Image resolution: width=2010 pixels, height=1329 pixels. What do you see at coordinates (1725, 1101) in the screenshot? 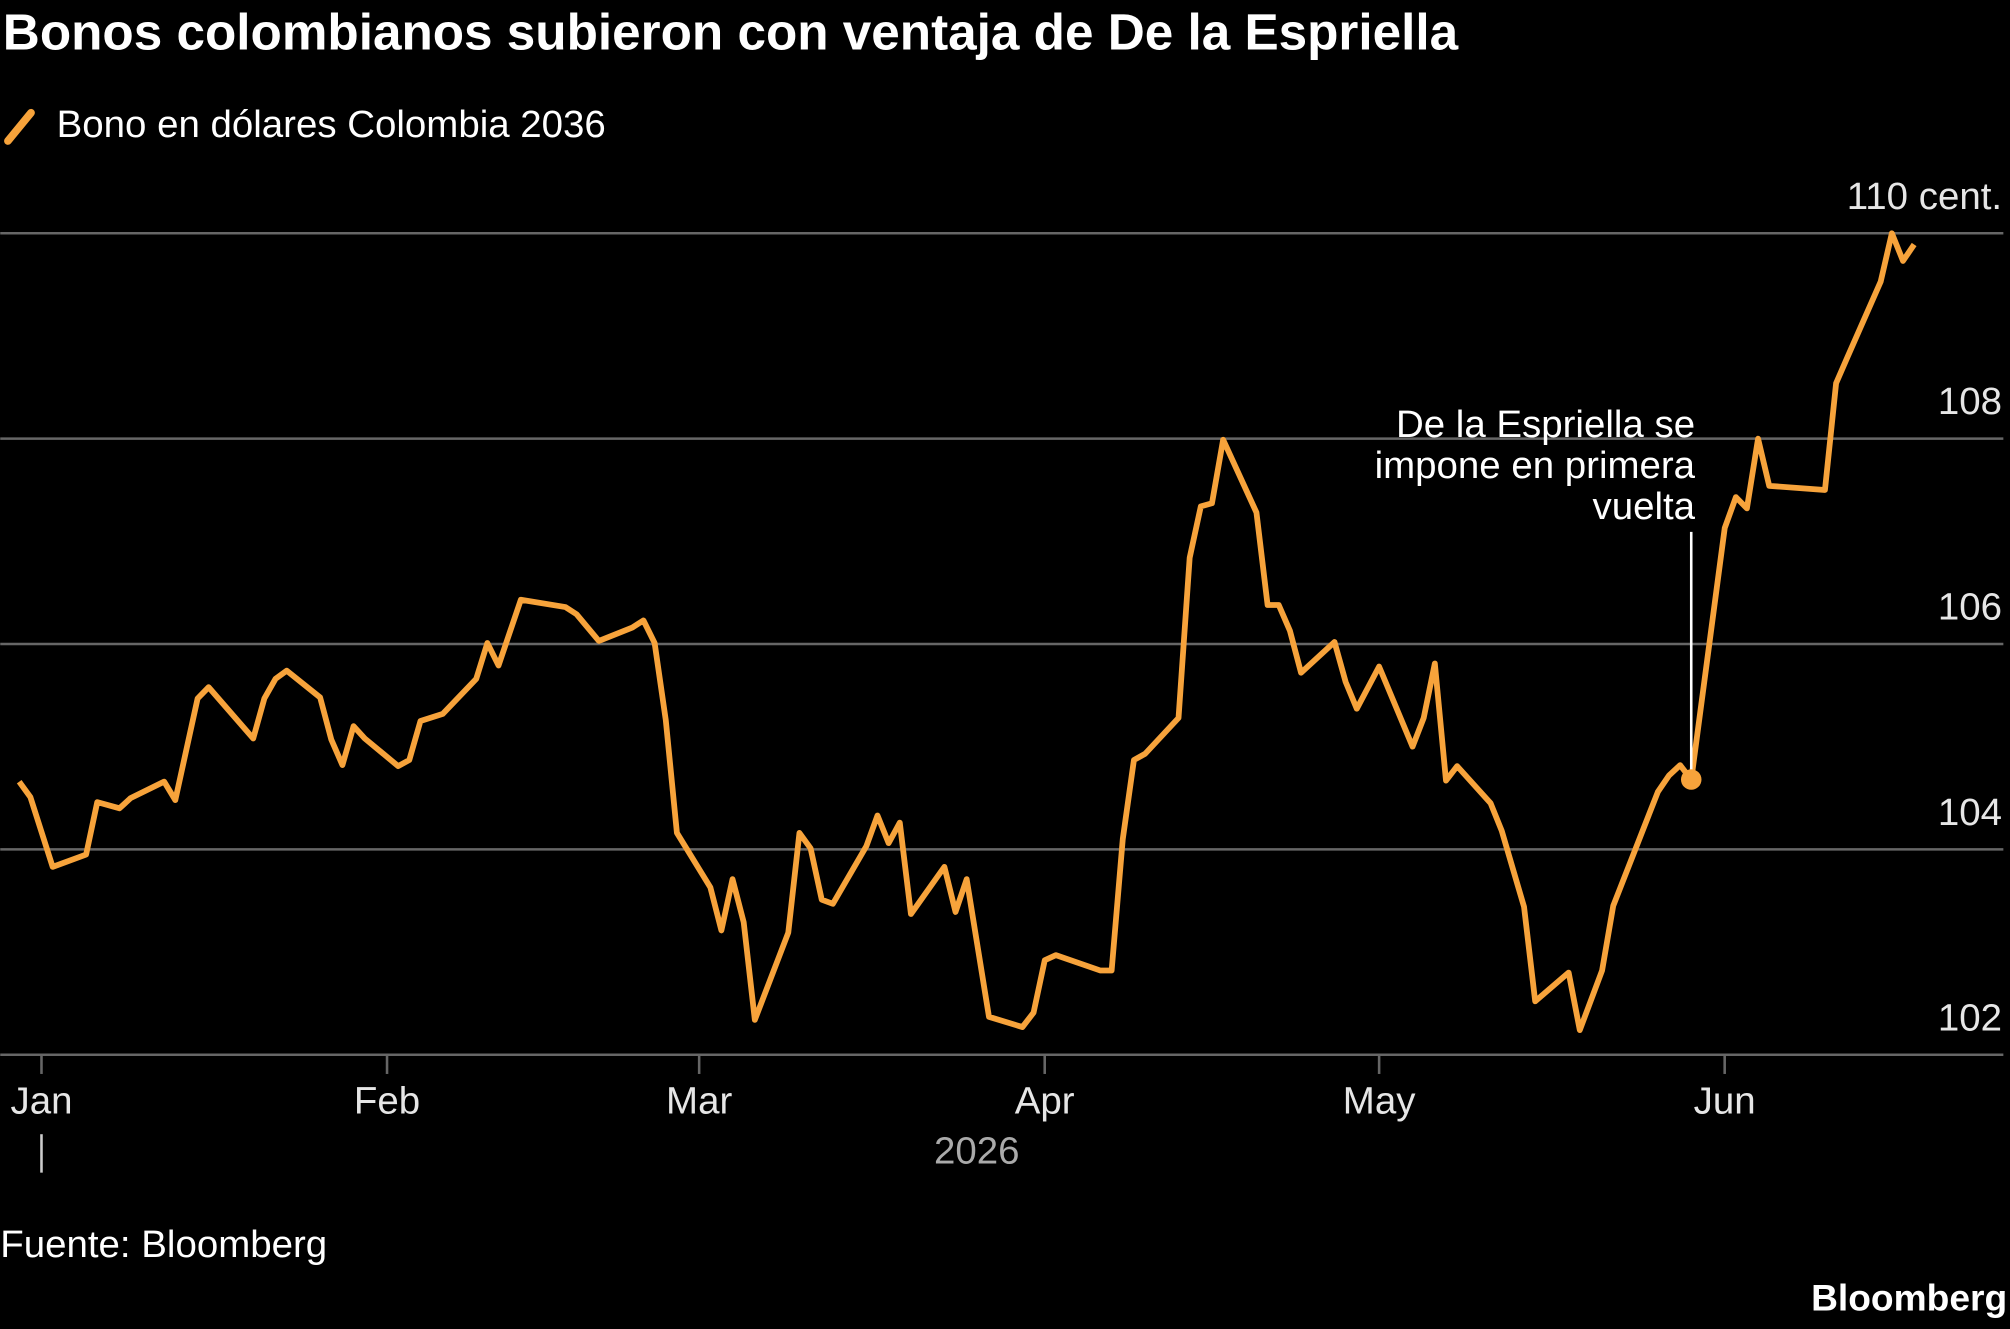
I see `x-tick-label: Jun` at bounding box center [1725, 1101].